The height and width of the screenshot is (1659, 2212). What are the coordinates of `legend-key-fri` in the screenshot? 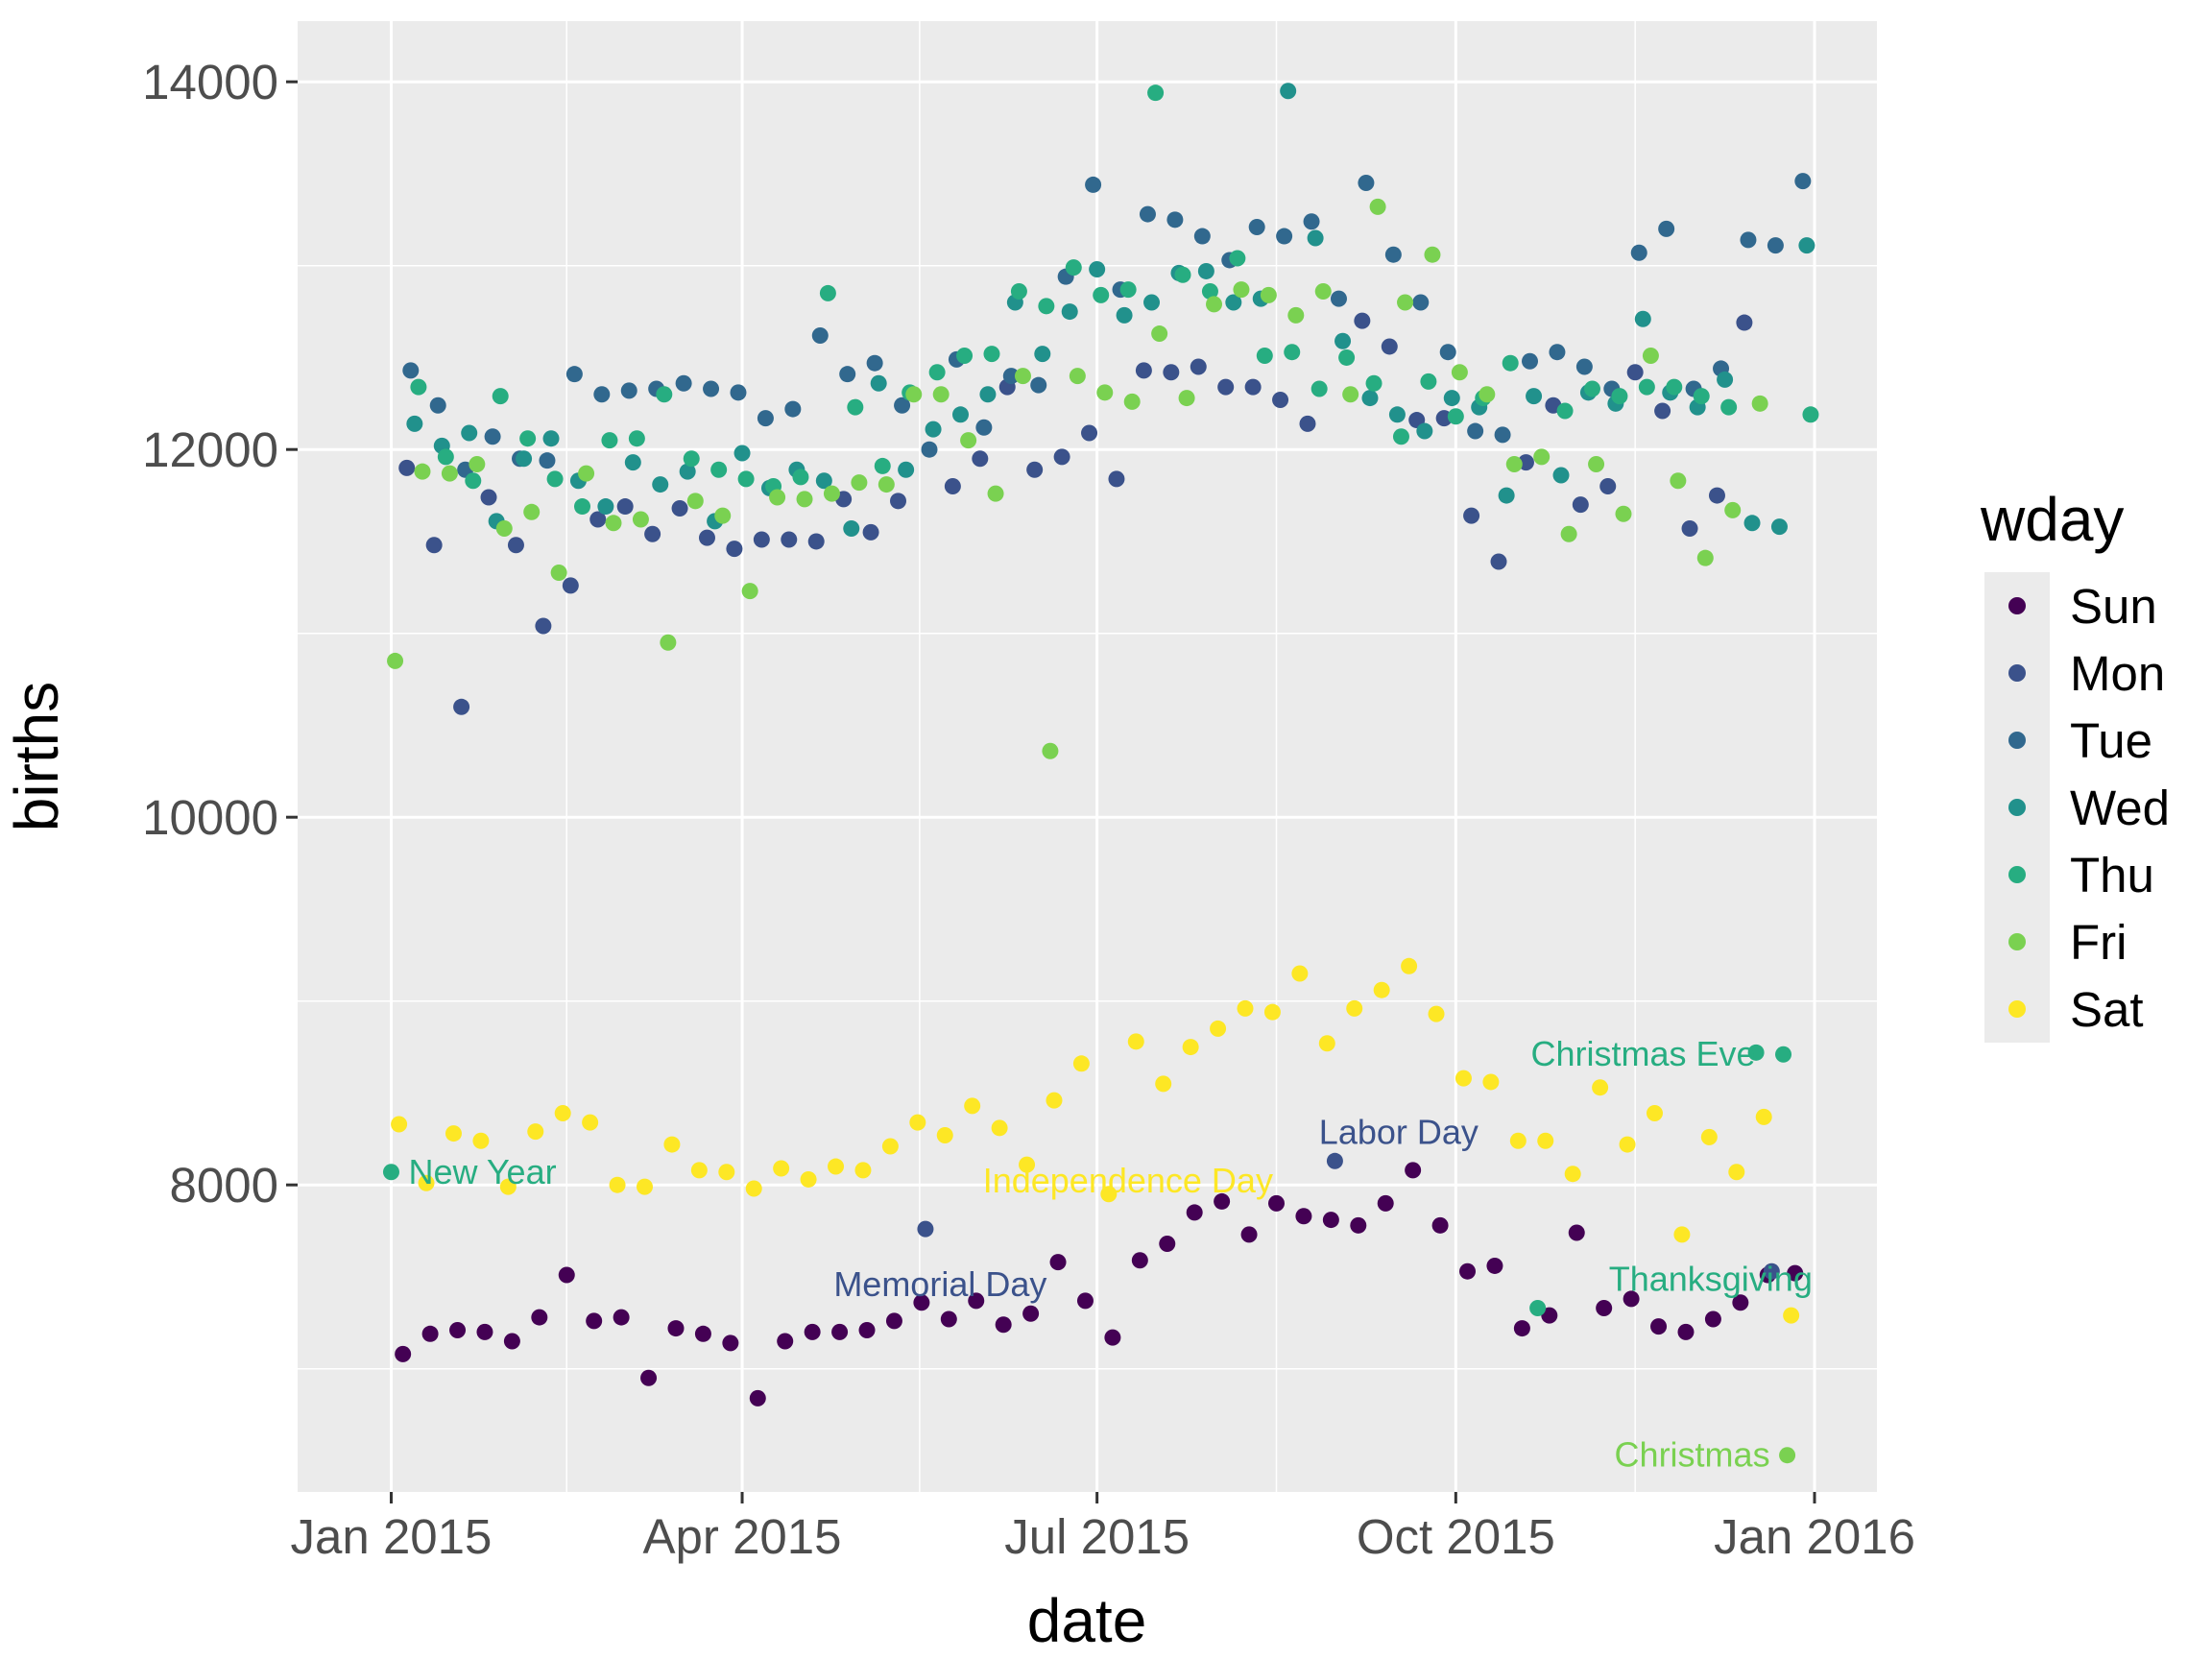 It's located at (2017, 941).